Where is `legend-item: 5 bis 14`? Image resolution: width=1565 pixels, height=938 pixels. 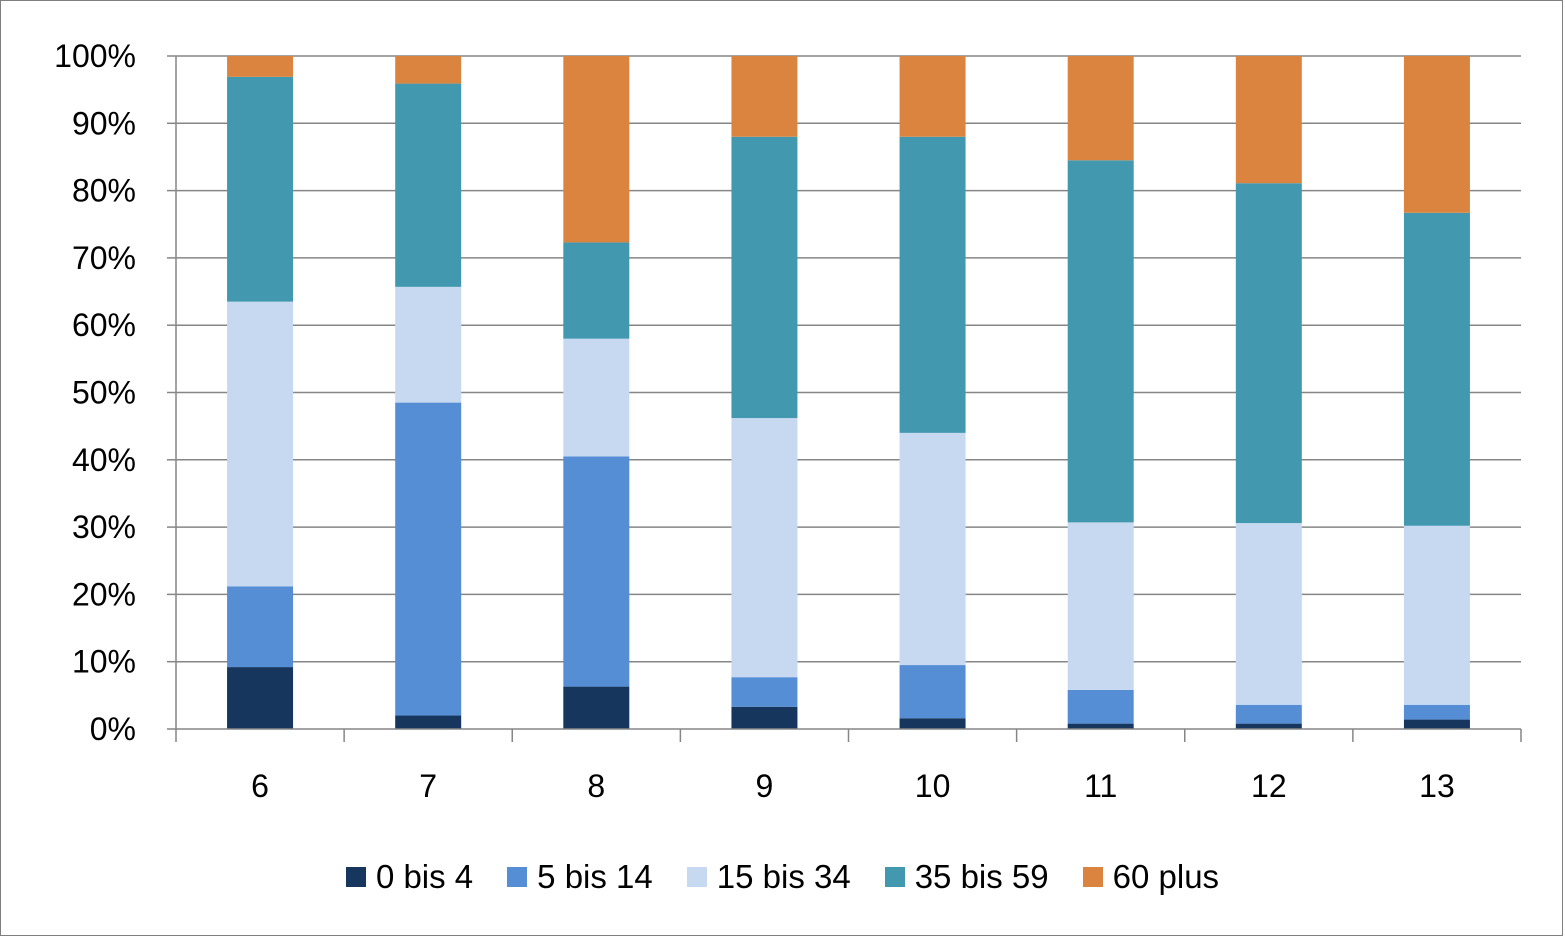 legend-item: 5 bis 14 is located at coordinates (580, 877).